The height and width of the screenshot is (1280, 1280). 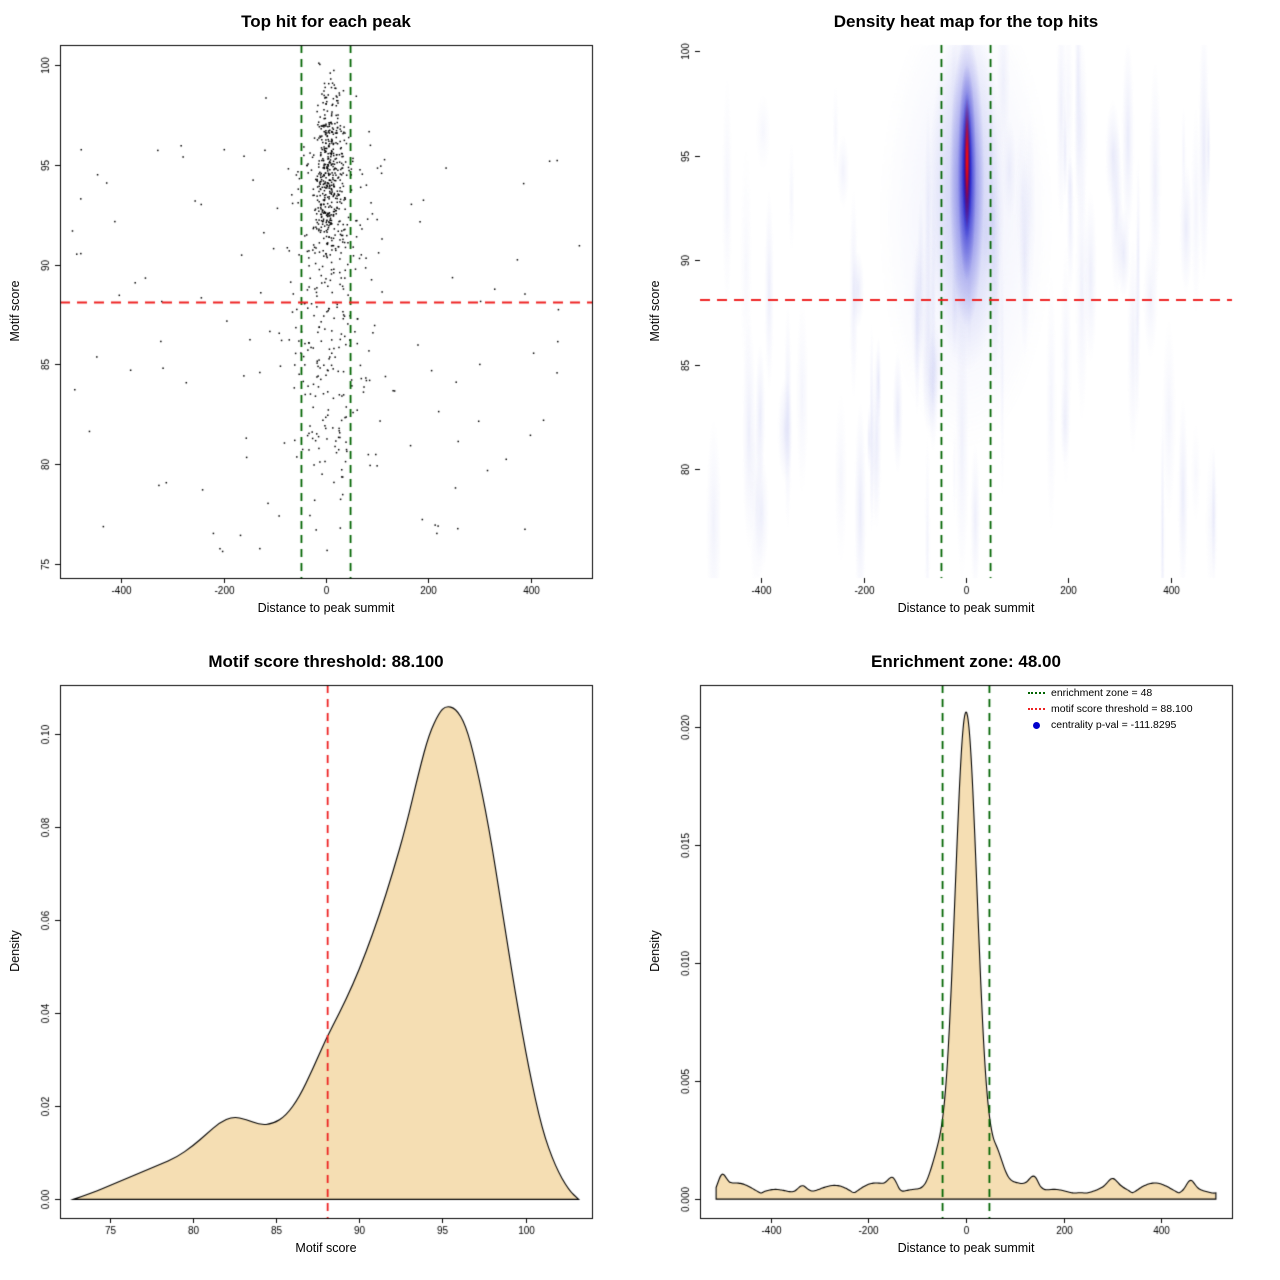 What do you see at coordinates (1122, 709) in the screenshot?
I see `legend-label-score-threshold: motif score threshold = 88.100` at bounding box center [1122, 709].